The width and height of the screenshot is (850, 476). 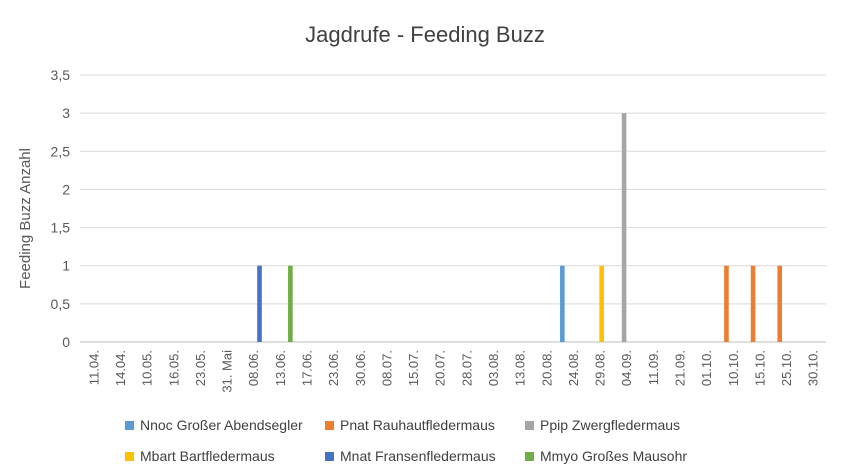 What do you see at coordinates (520, 368) in the screenshot?
I see `x-tick-label: 13.08.` at bounding box center [520, 368].